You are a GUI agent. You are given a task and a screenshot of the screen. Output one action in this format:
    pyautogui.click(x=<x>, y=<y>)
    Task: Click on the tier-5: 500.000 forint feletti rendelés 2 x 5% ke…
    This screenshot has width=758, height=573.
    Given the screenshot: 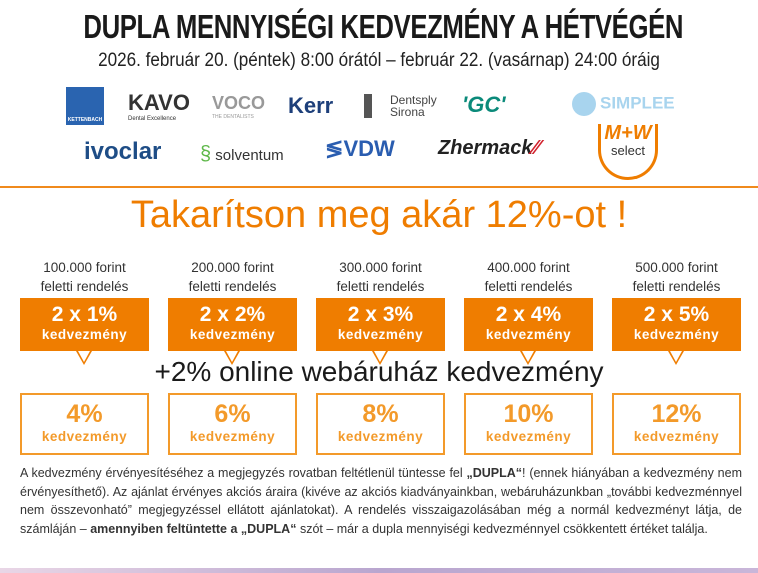 What is the action you would take?
    pyautogui.click(x=676, y=356)
    